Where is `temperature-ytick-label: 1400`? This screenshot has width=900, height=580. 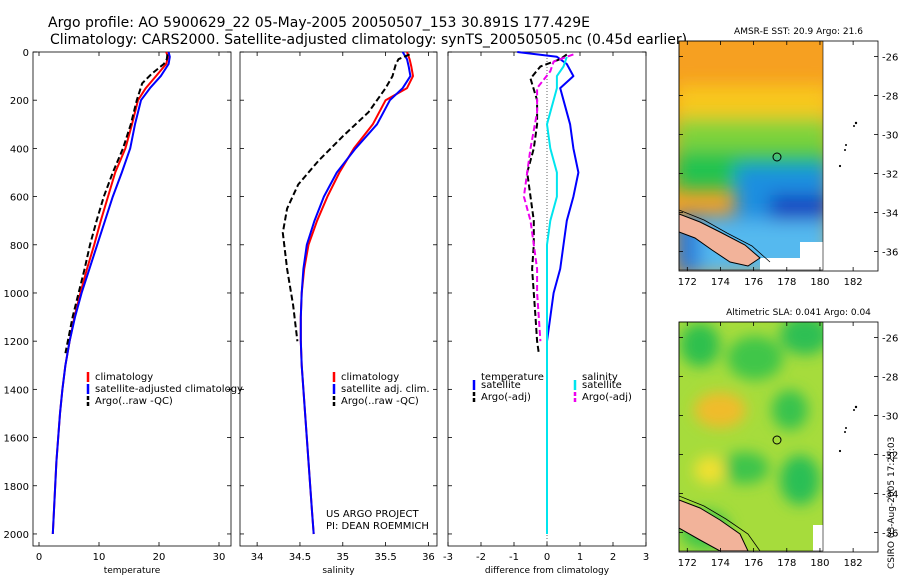
temperature-ytick-label: 1400 is located at coordinates (16, 390).